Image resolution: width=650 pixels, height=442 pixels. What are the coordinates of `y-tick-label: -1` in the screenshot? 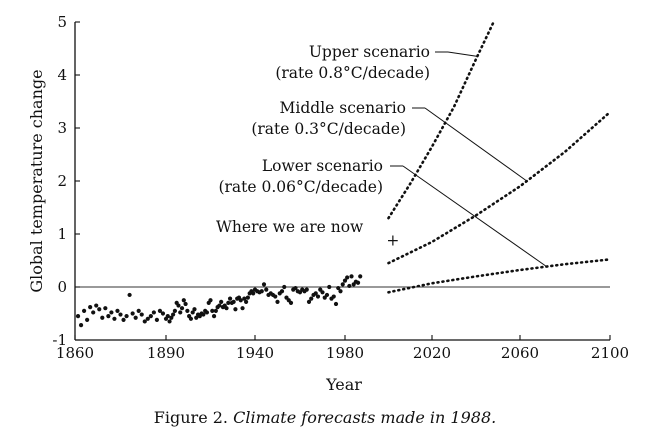 It's located at (59, 340).